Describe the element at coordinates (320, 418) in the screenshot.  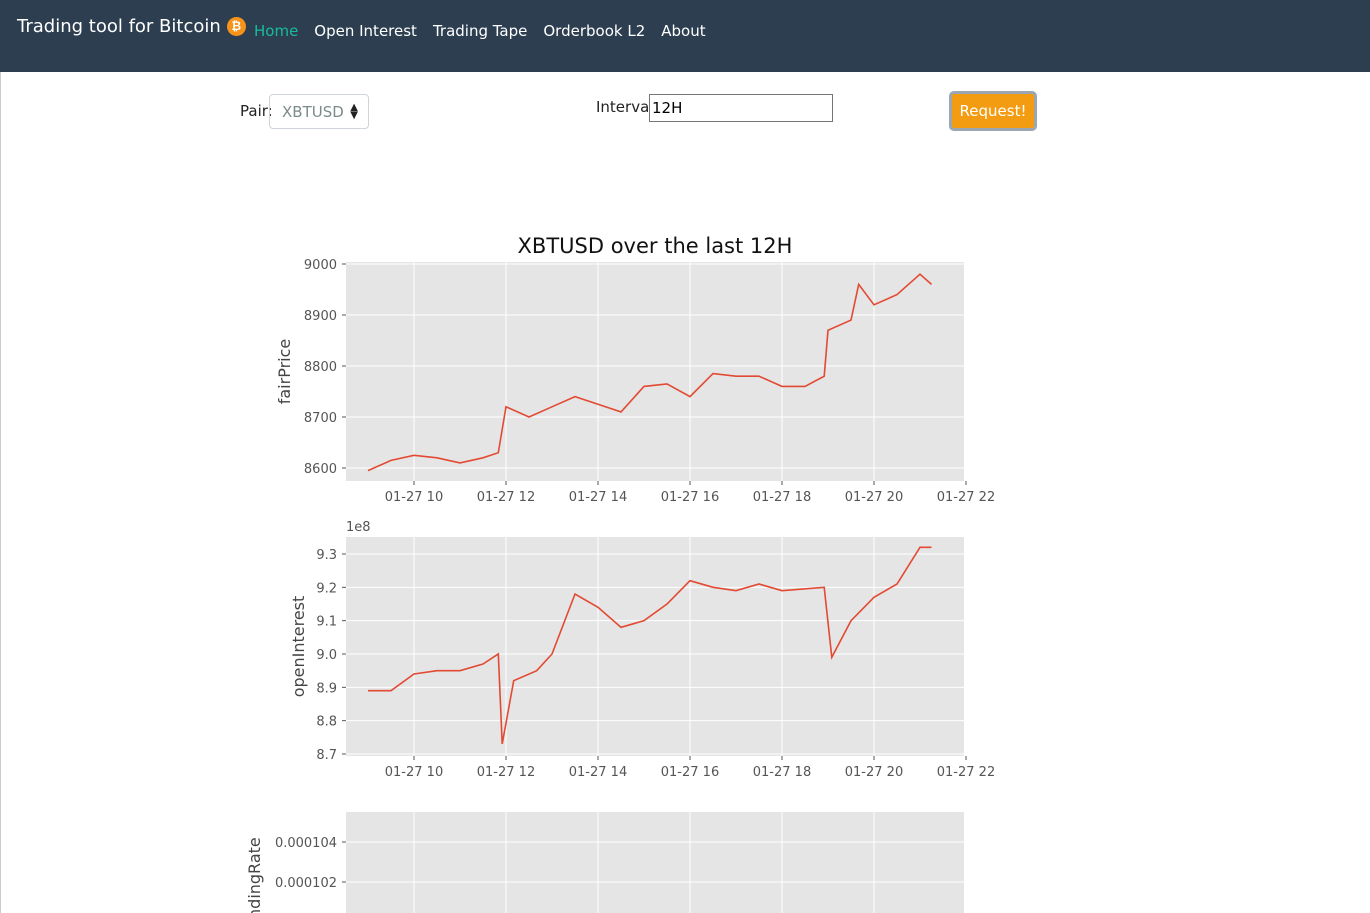
I see `y-tick-label: 8700` at that location.